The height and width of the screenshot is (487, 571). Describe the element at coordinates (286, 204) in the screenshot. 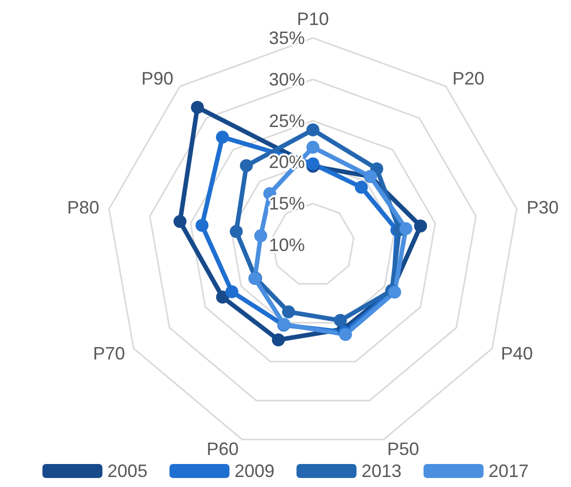

I see `y-tick-label: 15%` at that location.